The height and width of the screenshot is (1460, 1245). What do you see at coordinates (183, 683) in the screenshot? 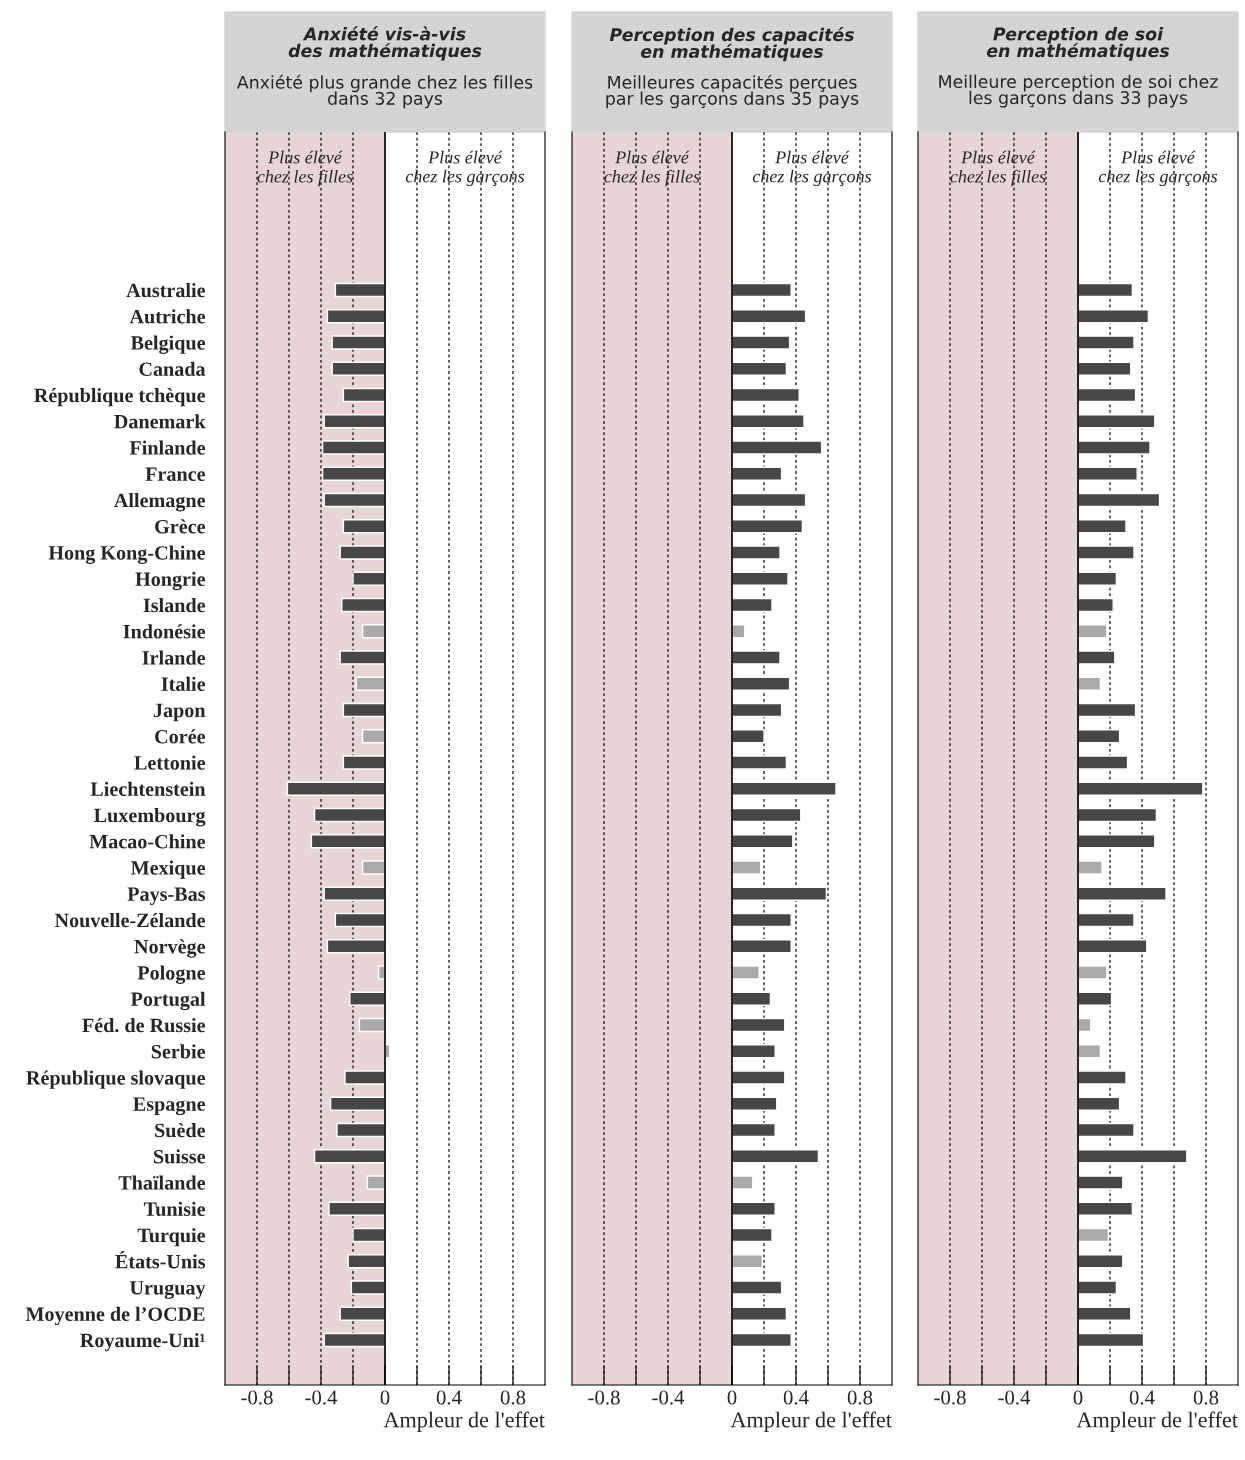
I see `y-tick-label: Italie` at bounding box center [183, 683].